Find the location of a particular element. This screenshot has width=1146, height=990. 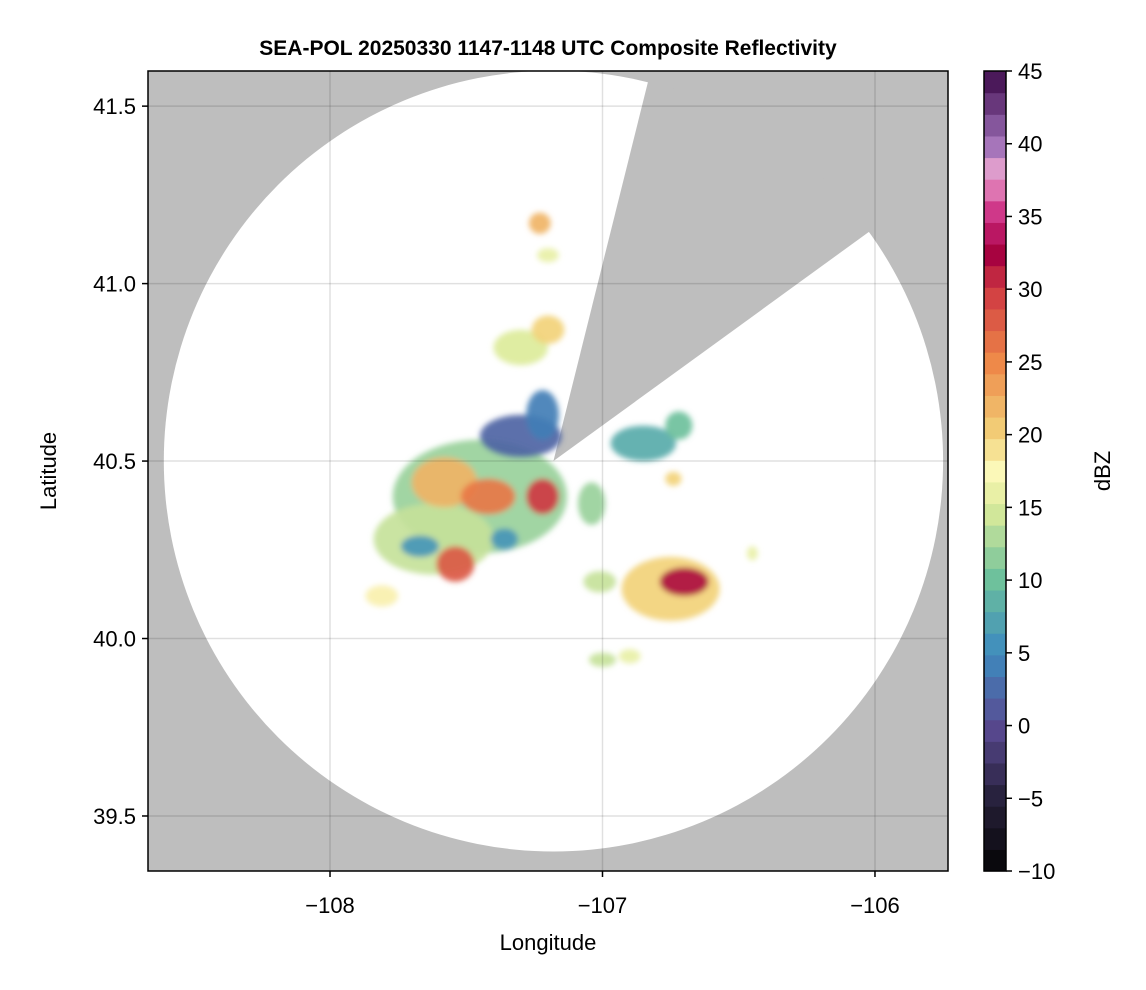

x-axis-label: Longitude is located at coordinates (548, 942).